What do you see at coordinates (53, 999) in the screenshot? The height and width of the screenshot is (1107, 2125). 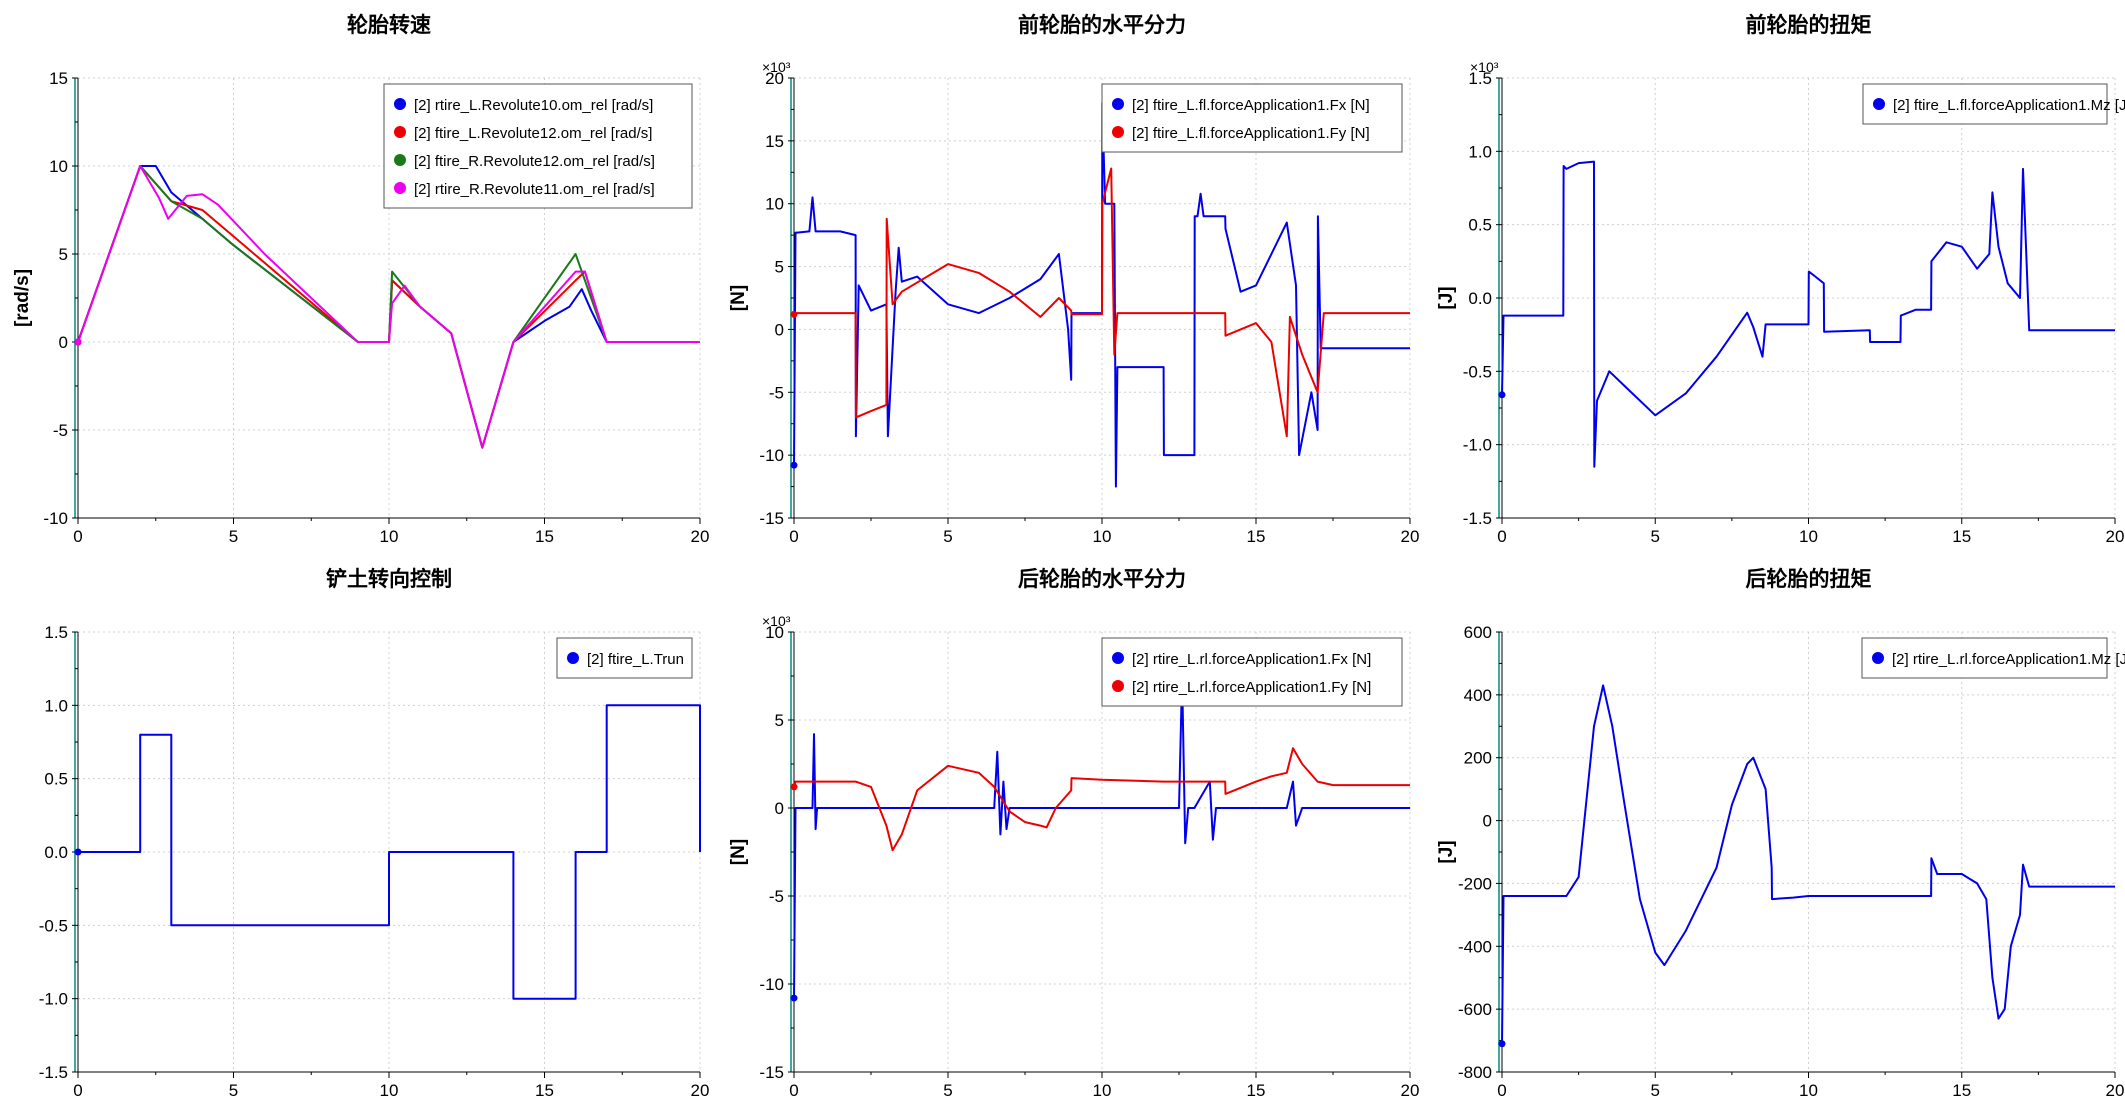 I see `y-tick-label: -1.0` at bounding box center [53, 999].